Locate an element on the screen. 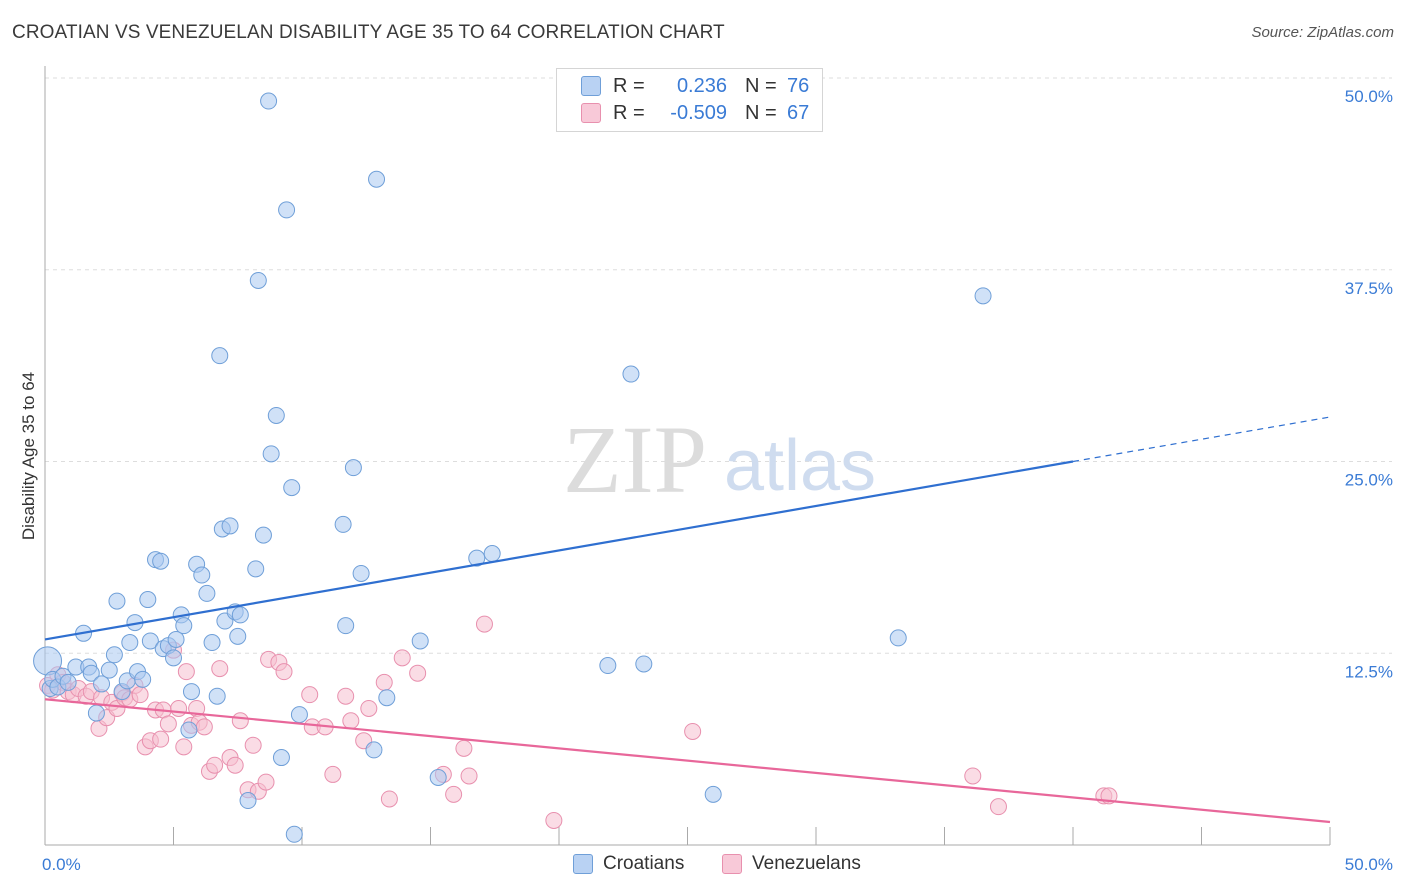 This screenshot has width=1406, height=892. r-value: -0.509 is located at coordinates (698, 112).